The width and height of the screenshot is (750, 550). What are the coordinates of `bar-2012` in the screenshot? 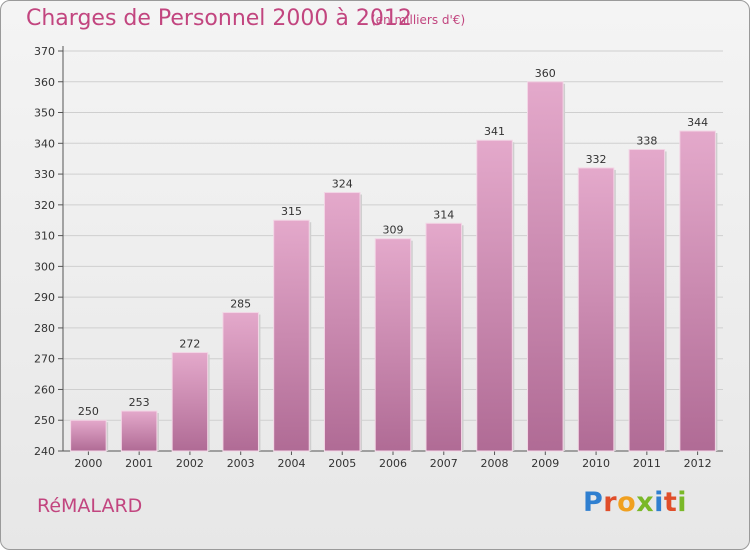 It's located at (697, 291).